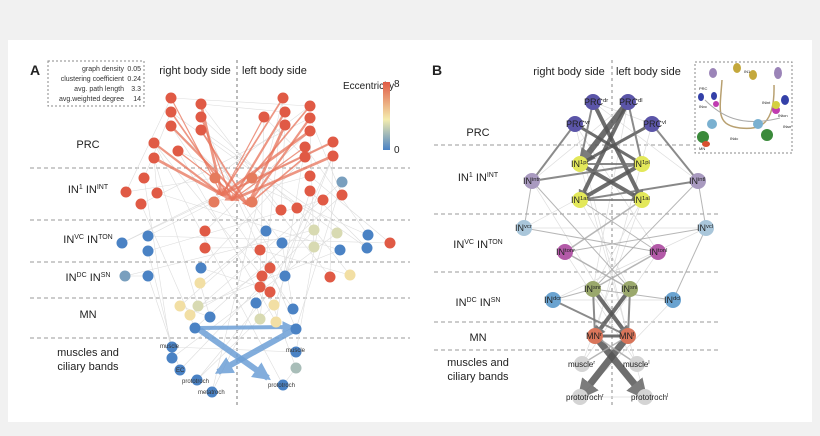 The width and height of the screenshot is (820, 436). What do you see at coordinates (478, 303) in the screenshot?
I see `row-label-3: INDC INSN` at bounding box center [478, 303].